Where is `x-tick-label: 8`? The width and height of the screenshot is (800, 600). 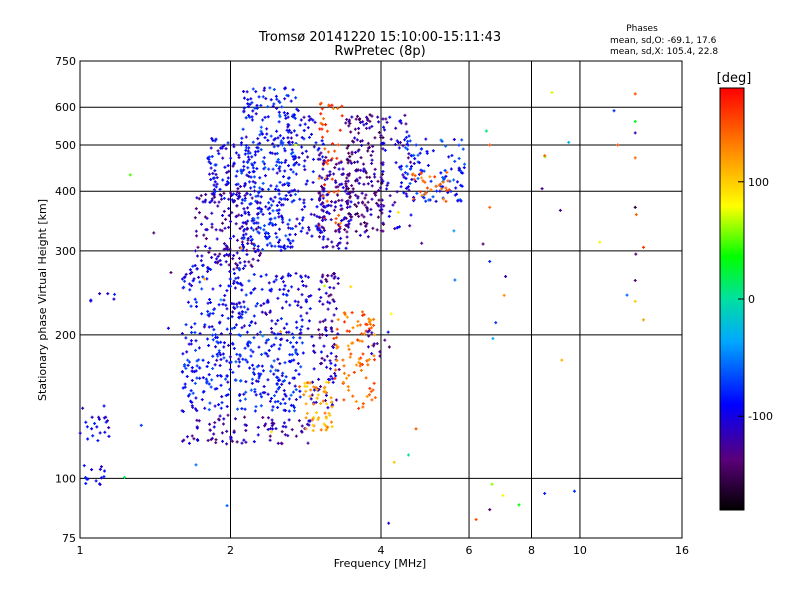
x-tick-label: 8 is located at coordinates (531, 550).